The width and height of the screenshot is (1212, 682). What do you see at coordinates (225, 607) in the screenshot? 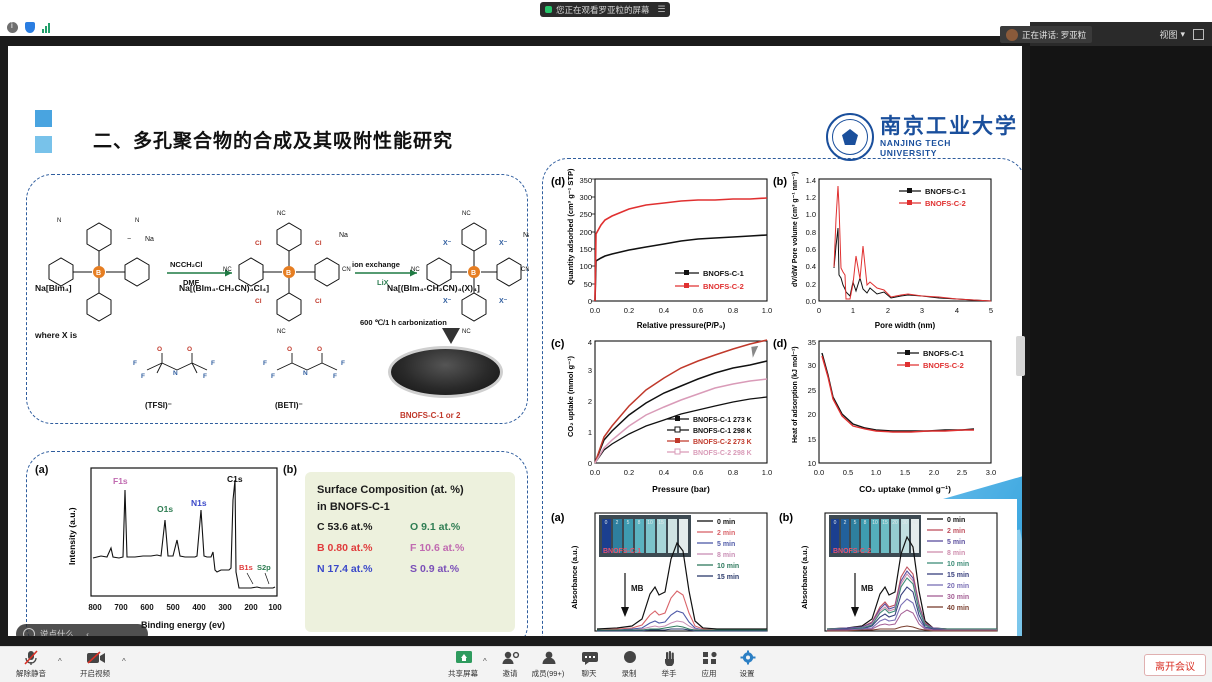
I see `svg-text: 300` at bounding box center [225, 607].